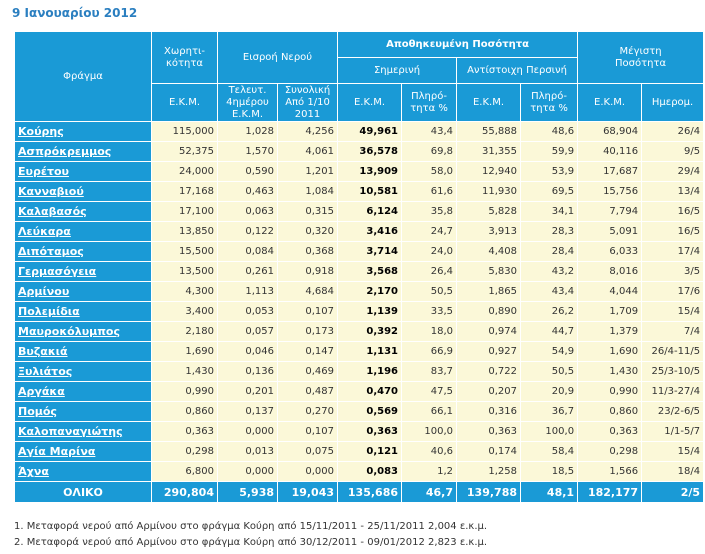 The height and width of the screenshot is (554, 705). Describe the element at coordinates (184, 451) in the screenshot. I see `cell-capacity: 0,298` at that location.